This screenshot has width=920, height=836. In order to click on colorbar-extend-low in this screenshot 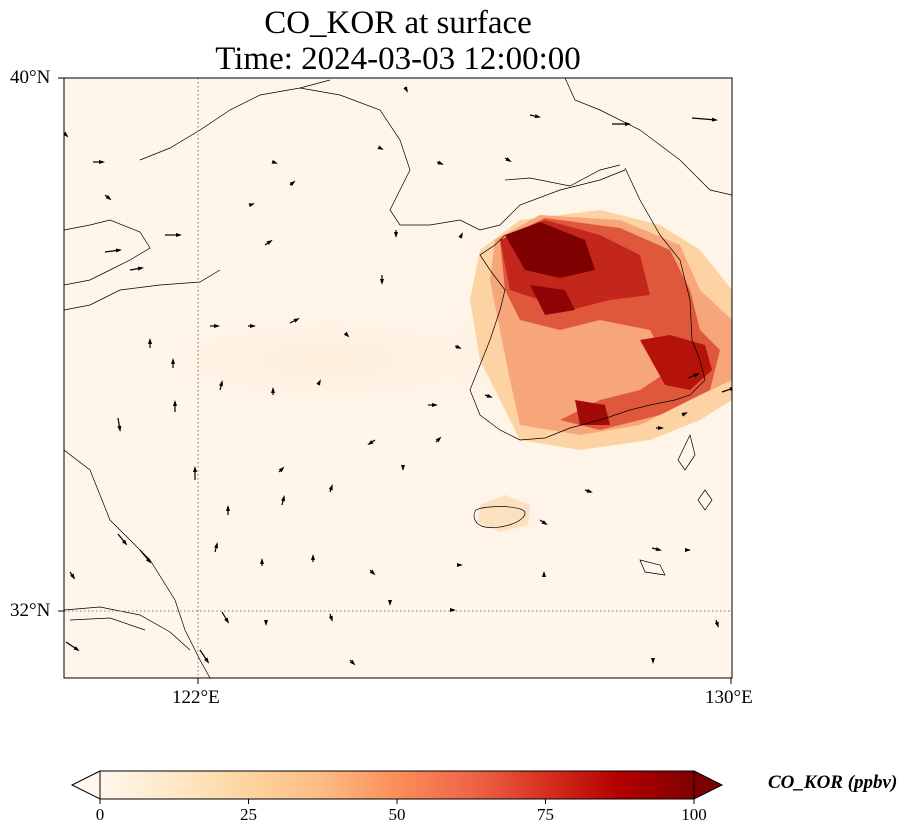, I will do `click(85, 785)`.